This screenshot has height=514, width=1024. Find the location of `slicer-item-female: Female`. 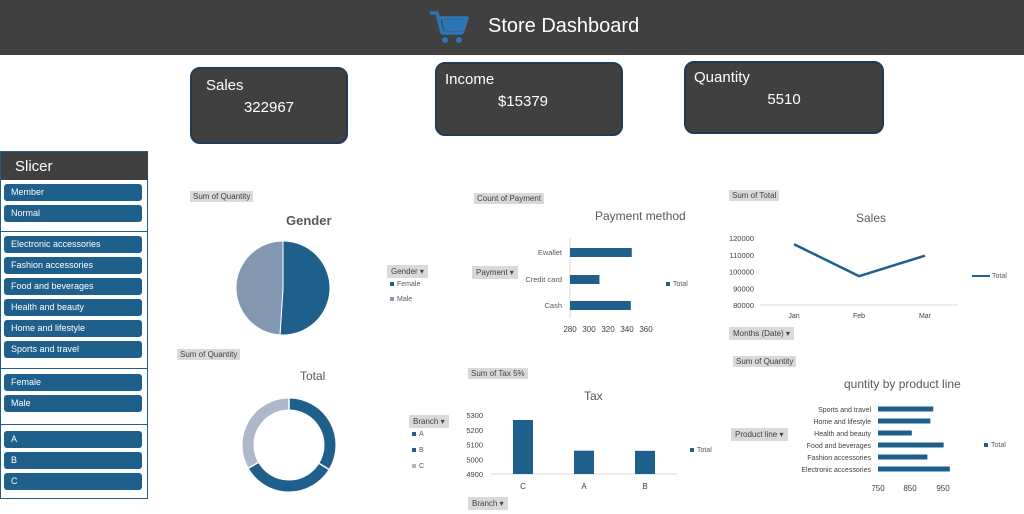

slicer-item-female: Female is located at coordinates (73, 382).